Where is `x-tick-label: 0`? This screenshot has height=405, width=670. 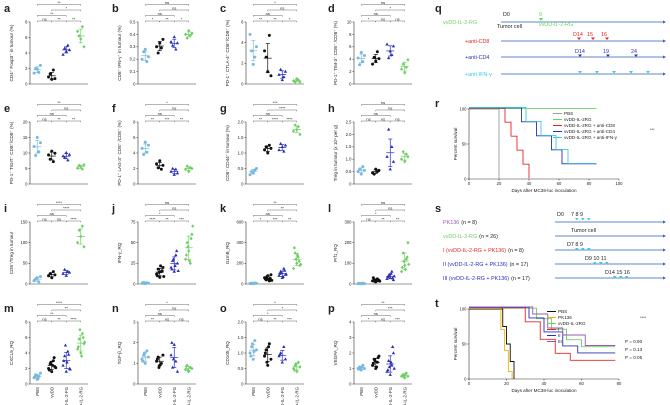 x-tick-label: 0 is located at coordinates (469, 183).